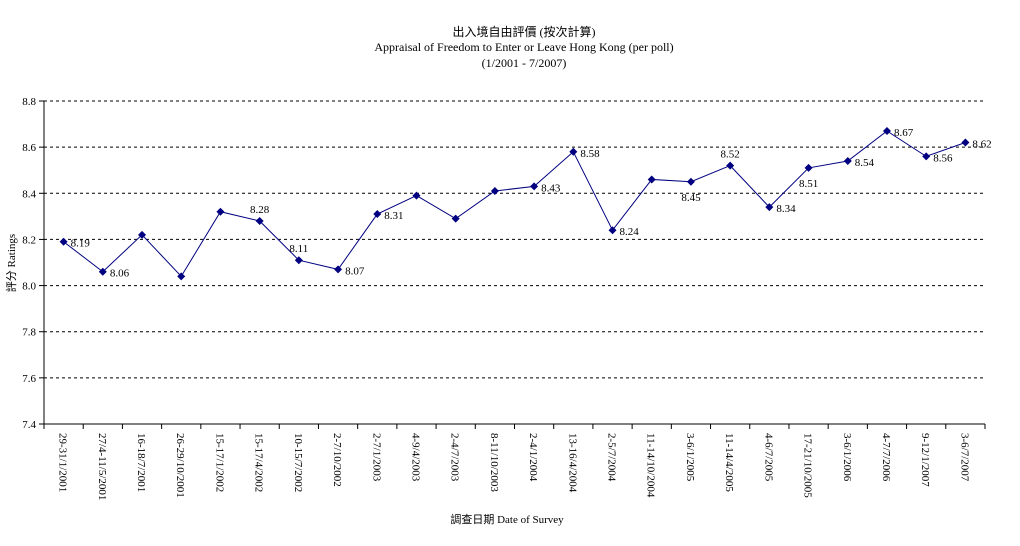 The height and width of the screenshot is (546, 1020). I want to click on x-tick-label: 4-9/4/2003, so click(415, 457).